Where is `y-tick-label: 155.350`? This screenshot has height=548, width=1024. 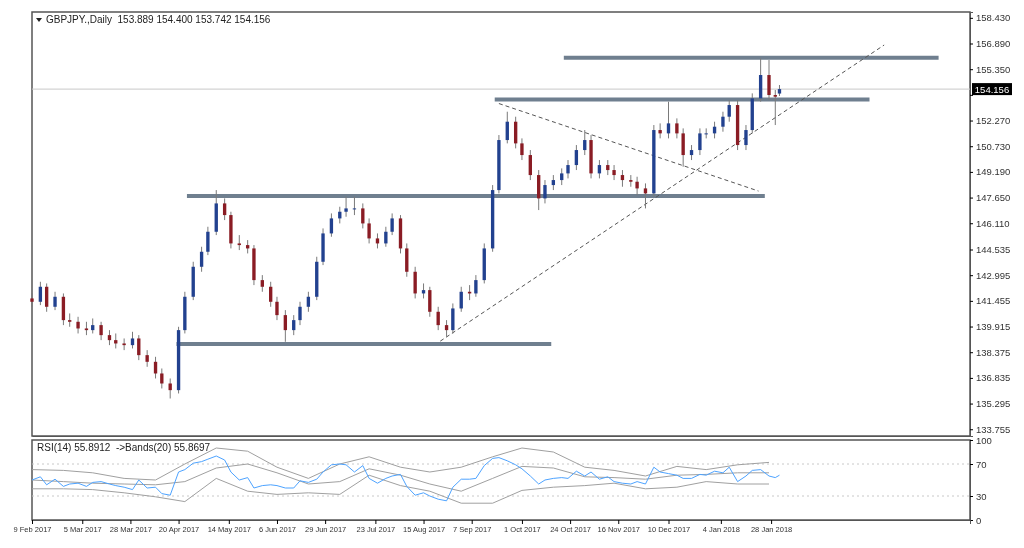
y-tick-label: 155.350 is located at coordinates (993, 69).